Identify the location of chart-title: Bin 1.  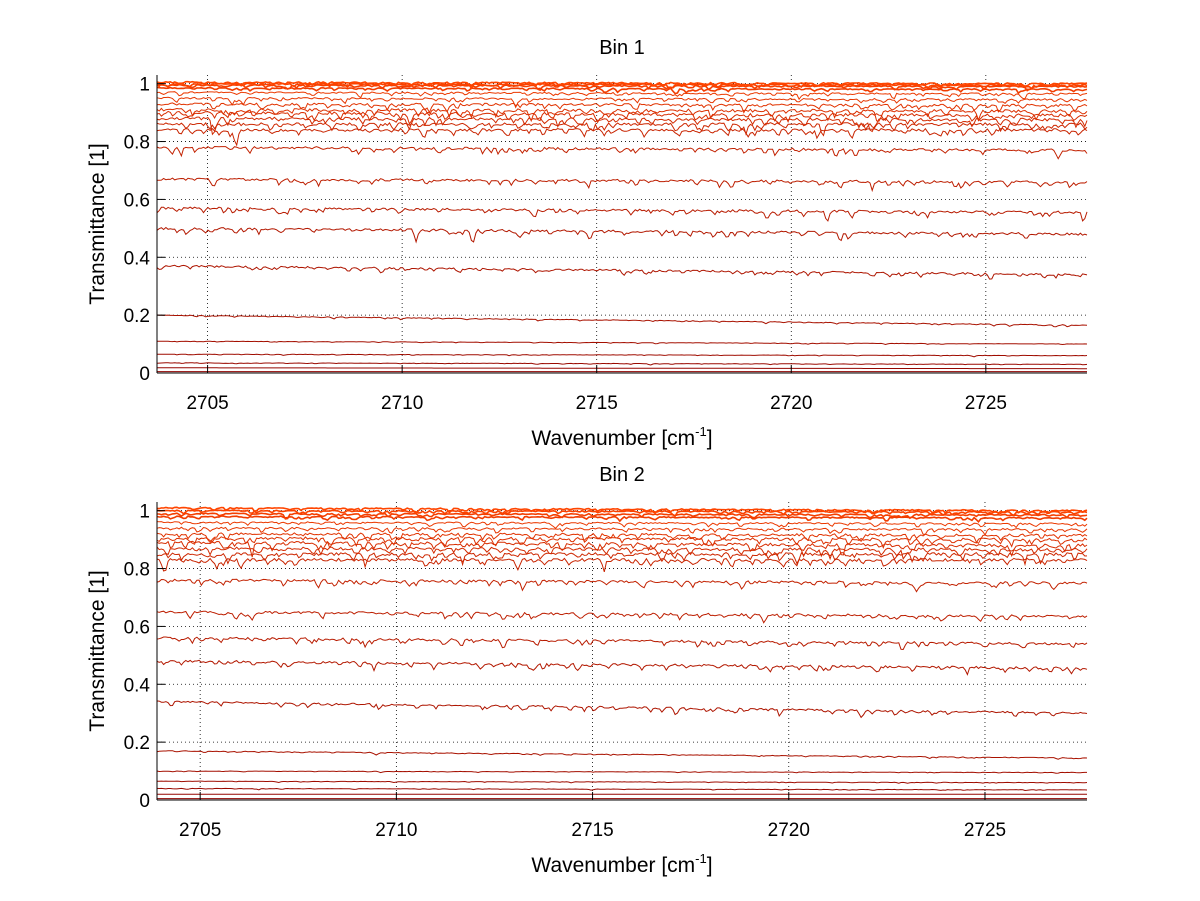
(622, 48).